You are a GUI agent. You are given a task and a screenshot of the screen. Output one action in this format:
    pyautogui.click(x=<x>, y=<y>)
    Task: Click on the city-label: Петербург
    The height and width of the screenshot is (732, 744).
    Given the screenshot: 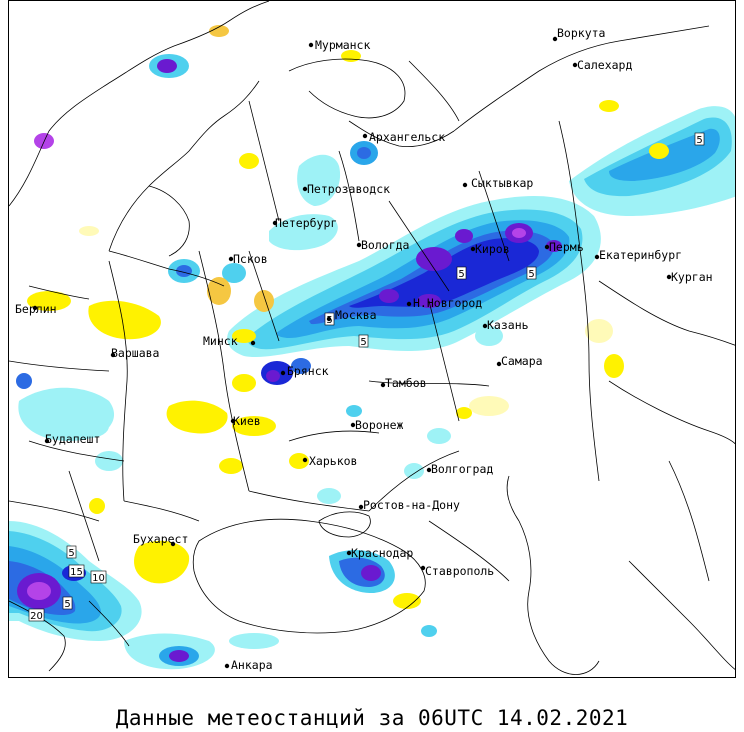 What is the action you would take?
    pyautogui.click(x=306, y=223)
    